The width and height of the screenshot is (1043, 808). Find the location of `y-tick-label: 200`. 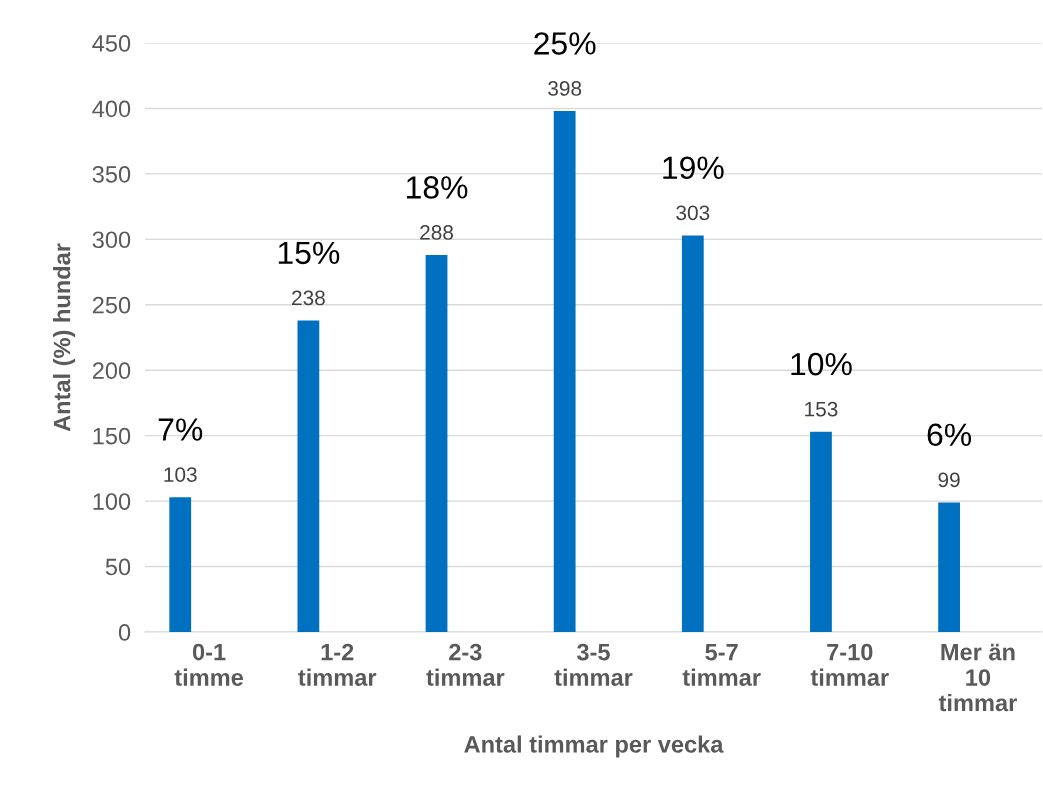

y-tick-label: 200 is located at coordinates (111, 371).